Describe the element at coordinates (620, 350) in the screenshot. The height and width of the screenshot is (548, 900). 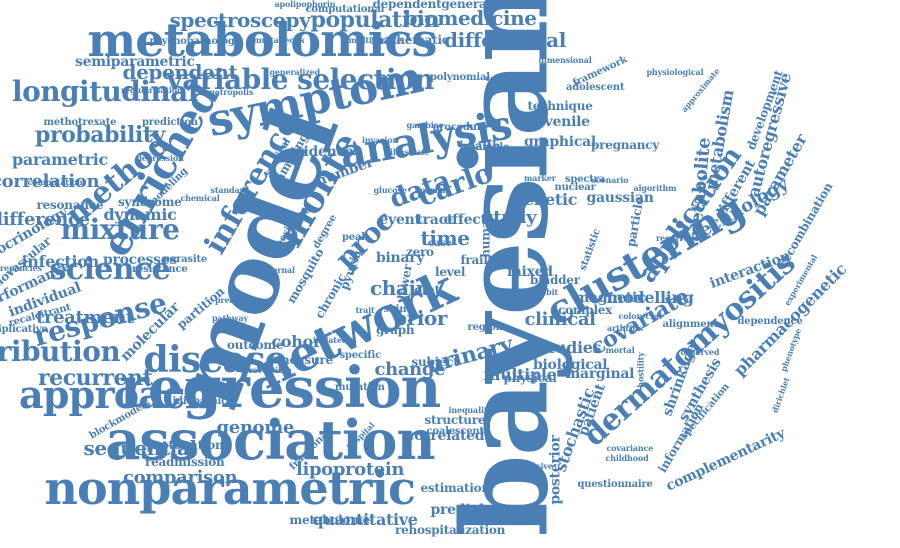
I see `word-mortal: mortal` at that location.